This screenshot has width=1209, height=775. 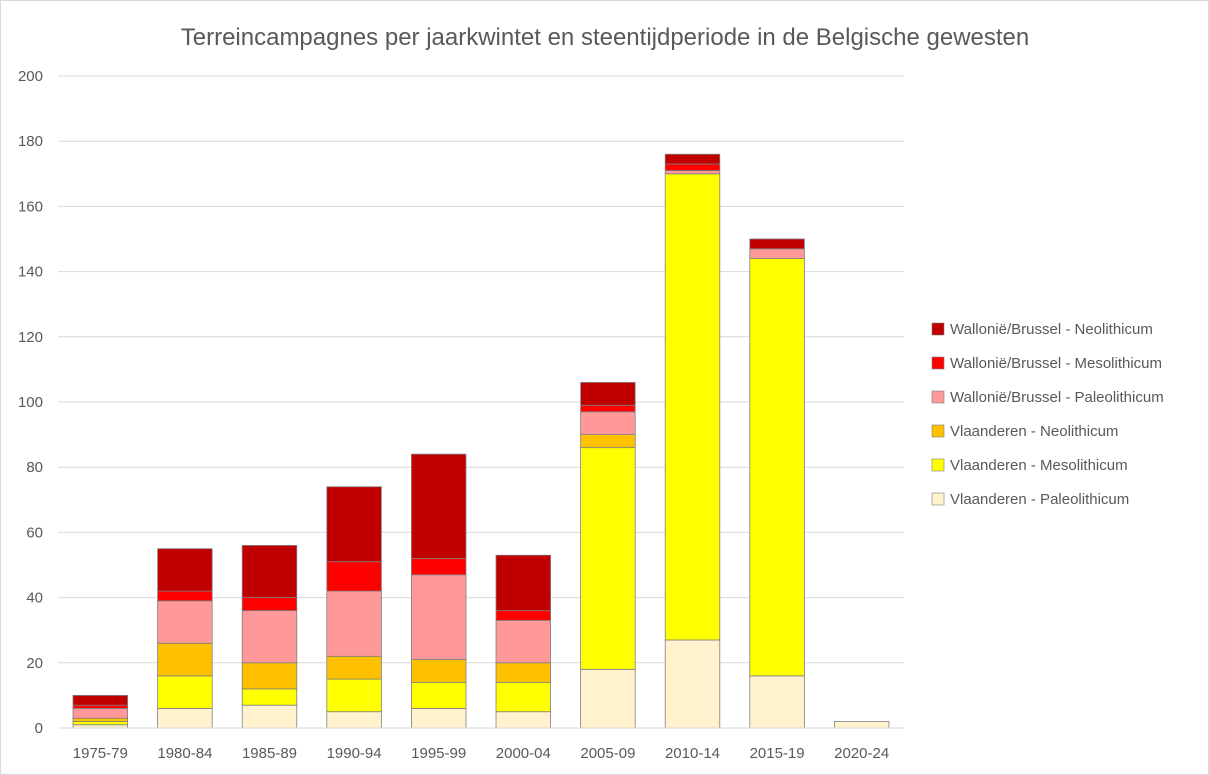 I want to click on bar-segment: 2015-19 — Vlaanderen - Mesolithicum: 128, so click(x=777, y=467).